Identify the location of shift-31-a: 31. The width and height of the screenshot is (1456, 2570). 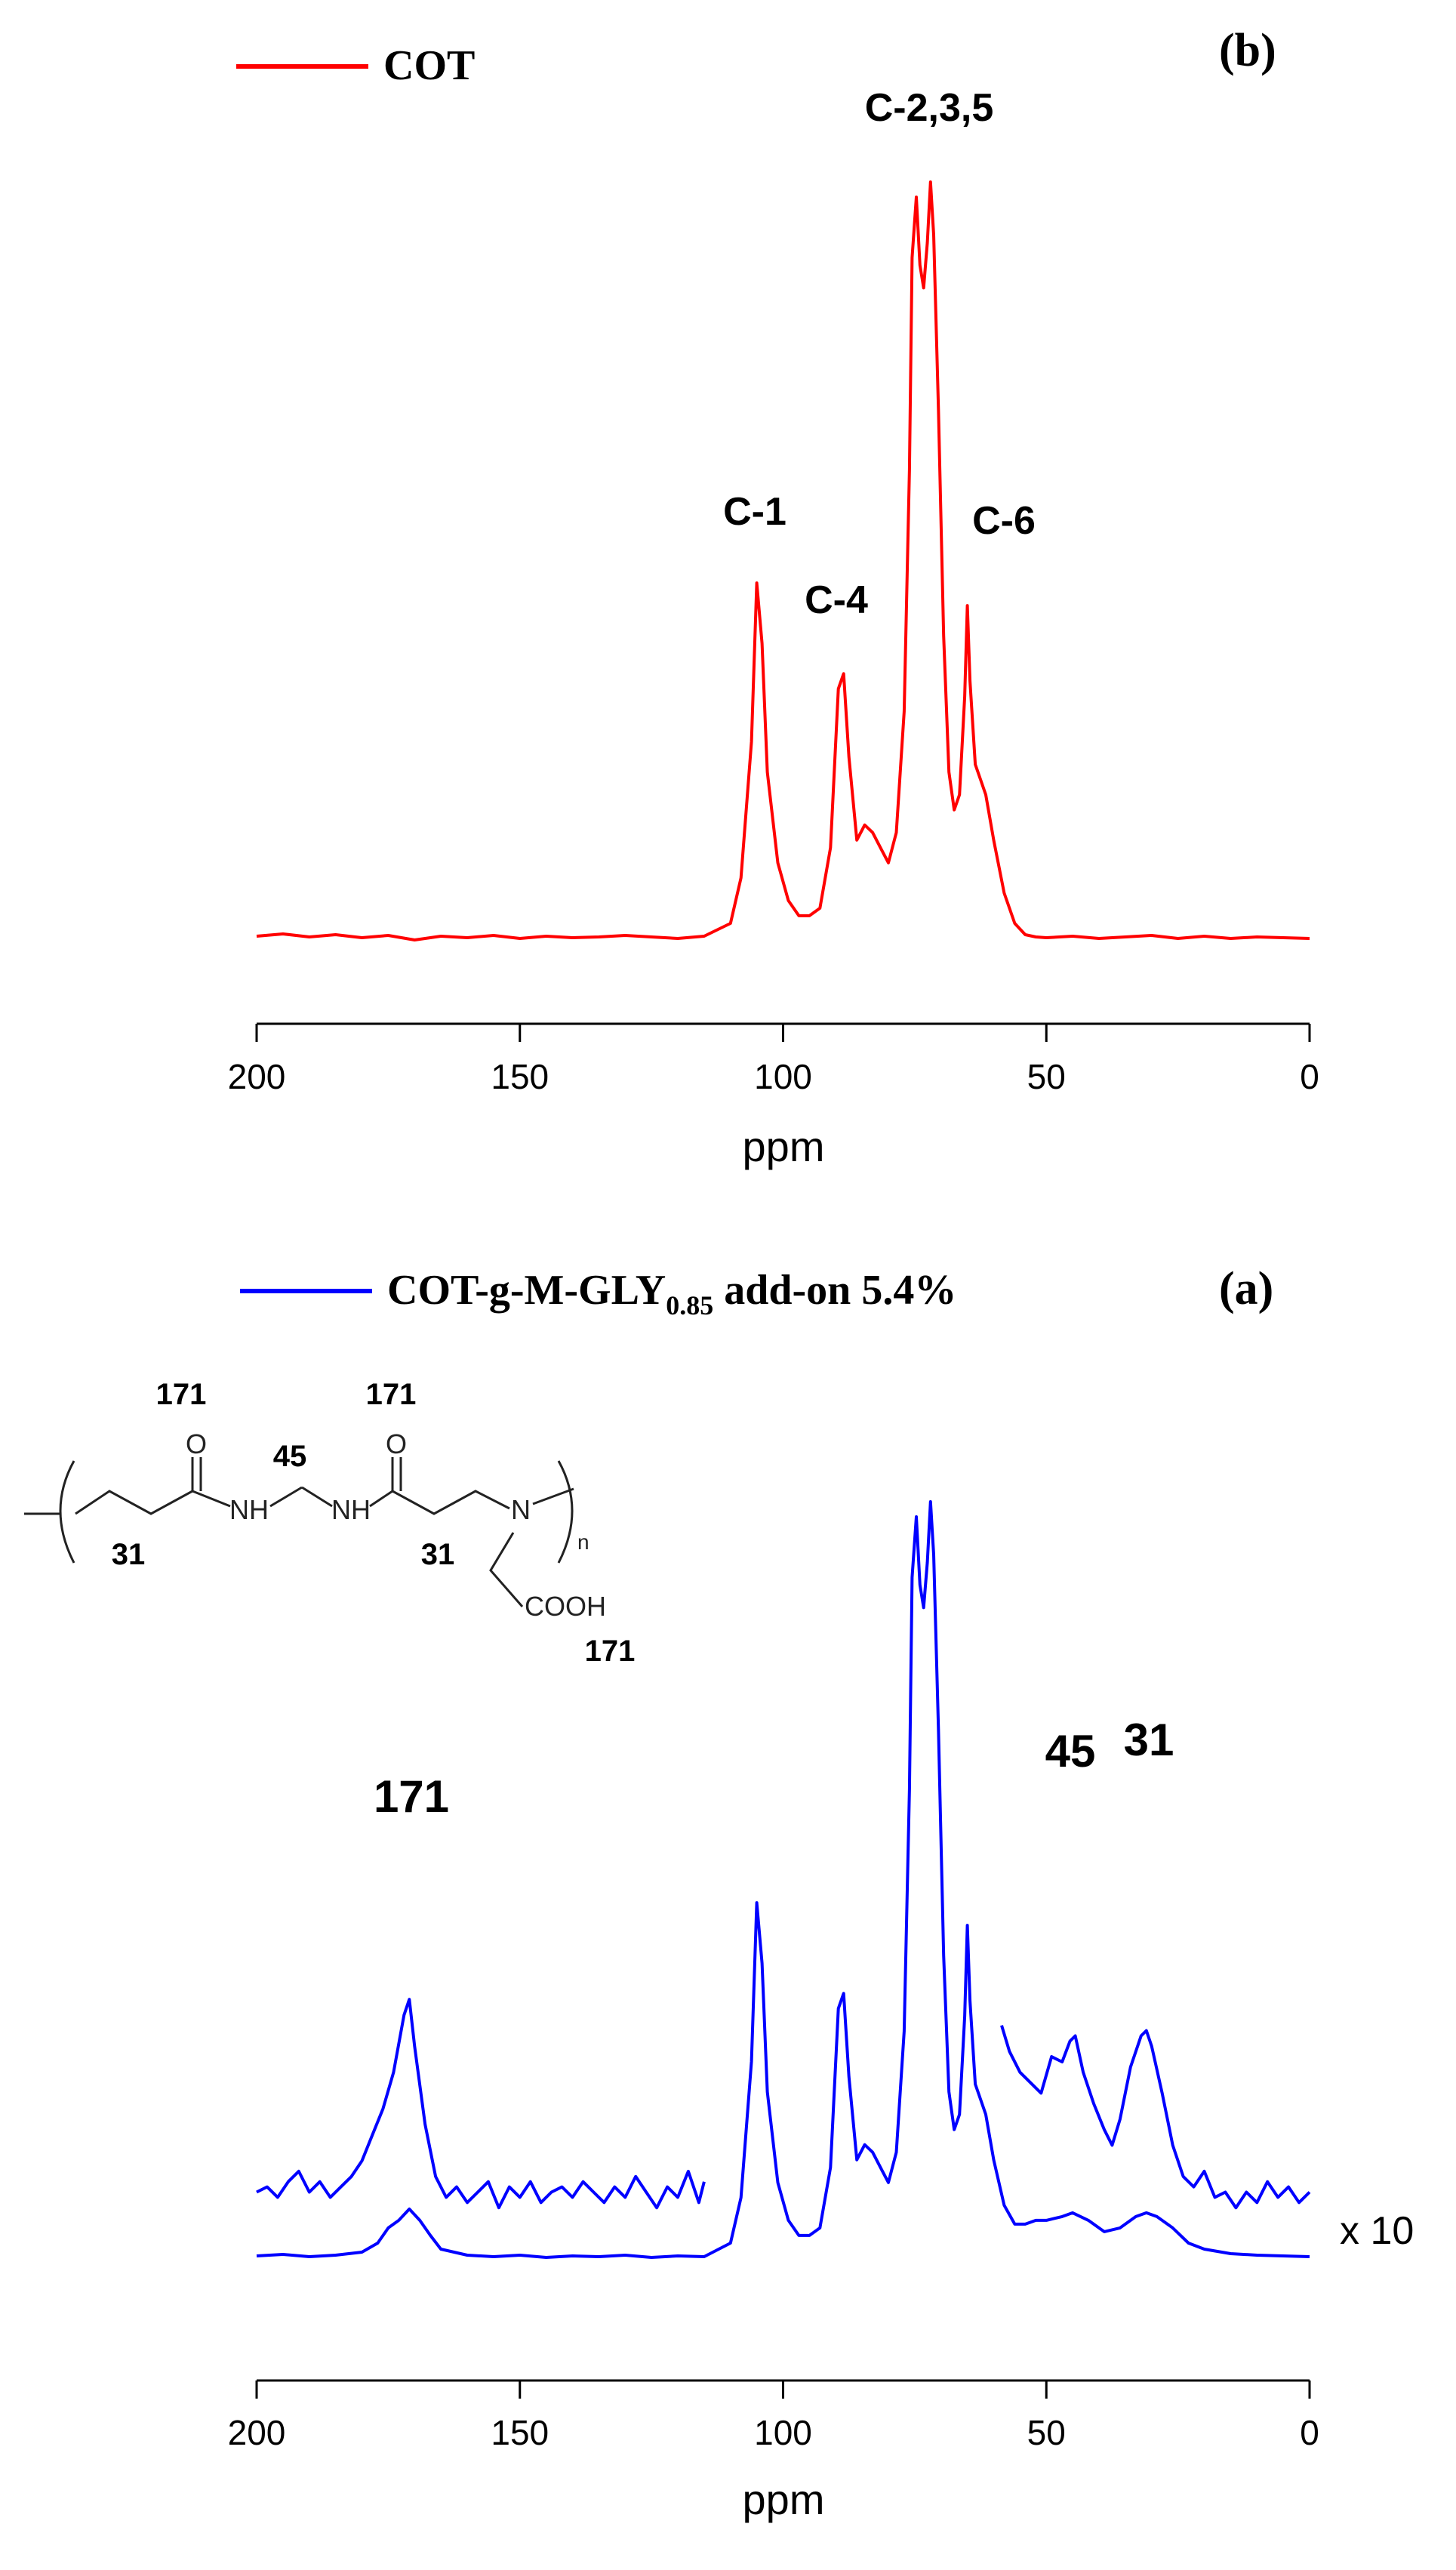
(129, 1555).